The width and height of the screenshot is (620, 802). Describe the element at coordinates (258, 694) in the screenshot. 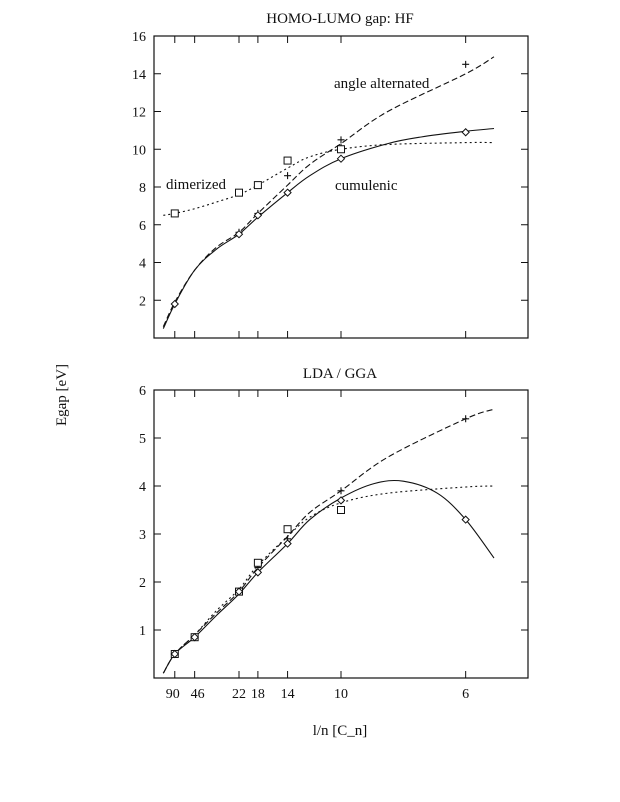

I see `x-tick-label: 18` at that location.